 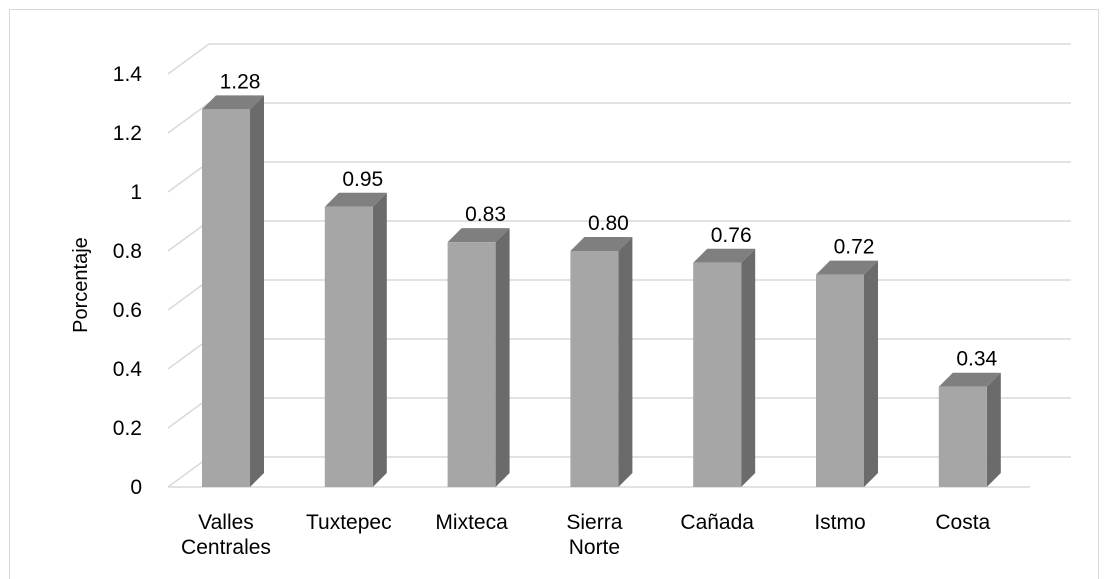 What do you see at coordinates (128, 369) in the screenshot?
I see `y-tick-label: 0.4` at bounding box center [128, 369].